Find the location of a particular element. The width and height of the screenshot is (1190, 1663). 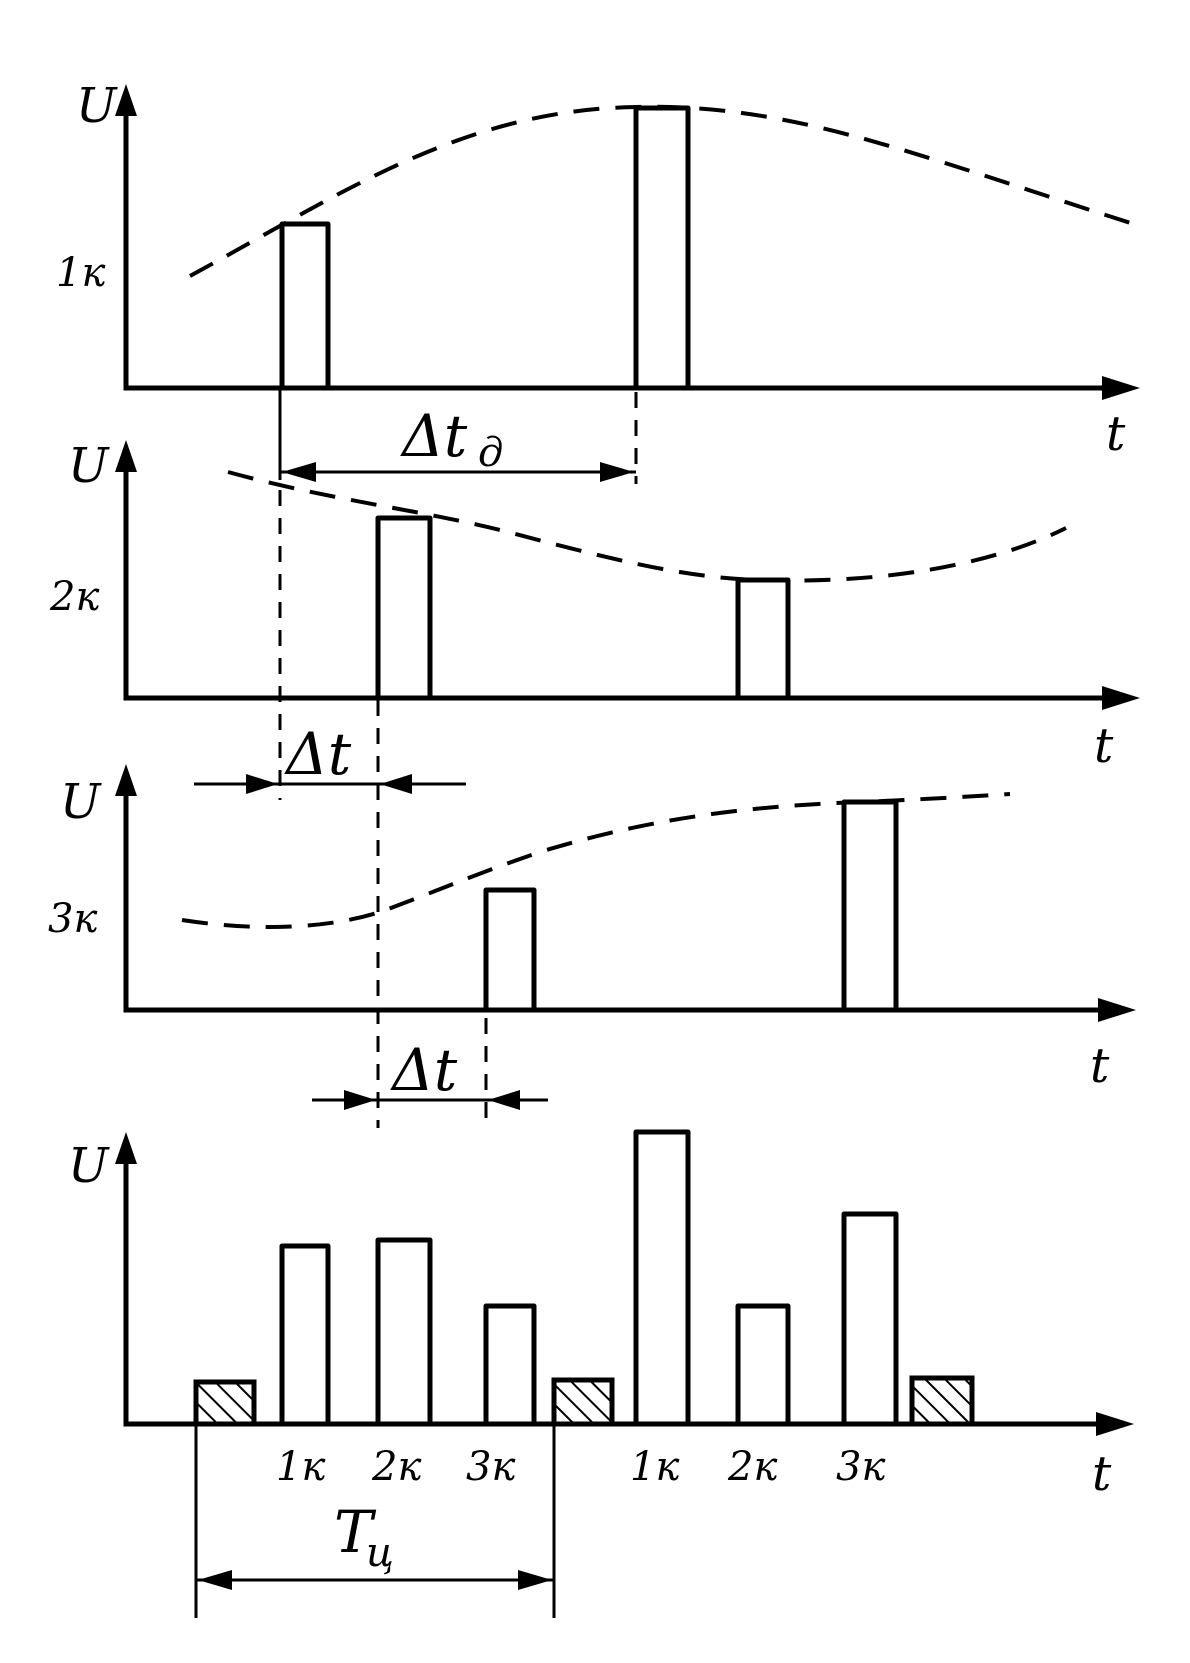

channel-shift-arrow-2a is located at coordinates (360, 1100).